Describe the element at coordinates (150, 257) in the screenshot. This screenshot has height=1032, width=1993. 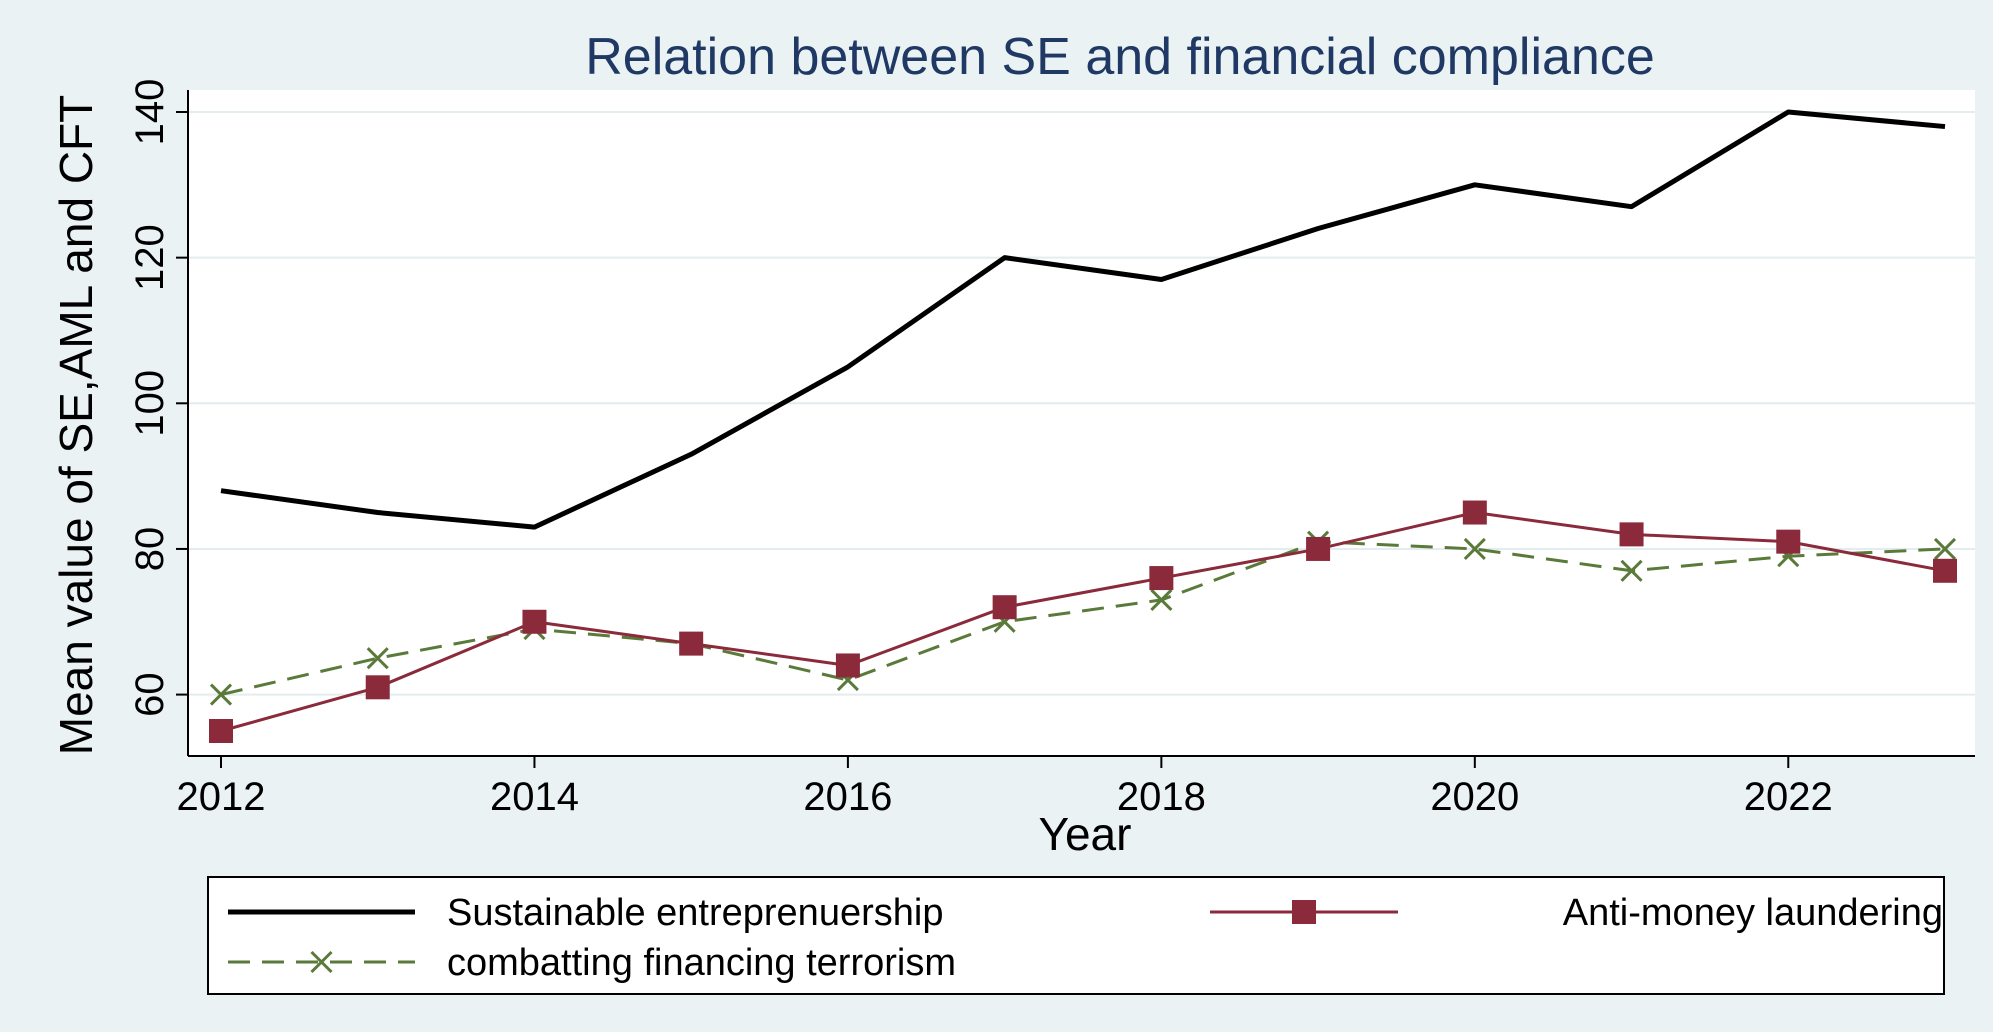
I see `y-tick-label: 120` at that location.